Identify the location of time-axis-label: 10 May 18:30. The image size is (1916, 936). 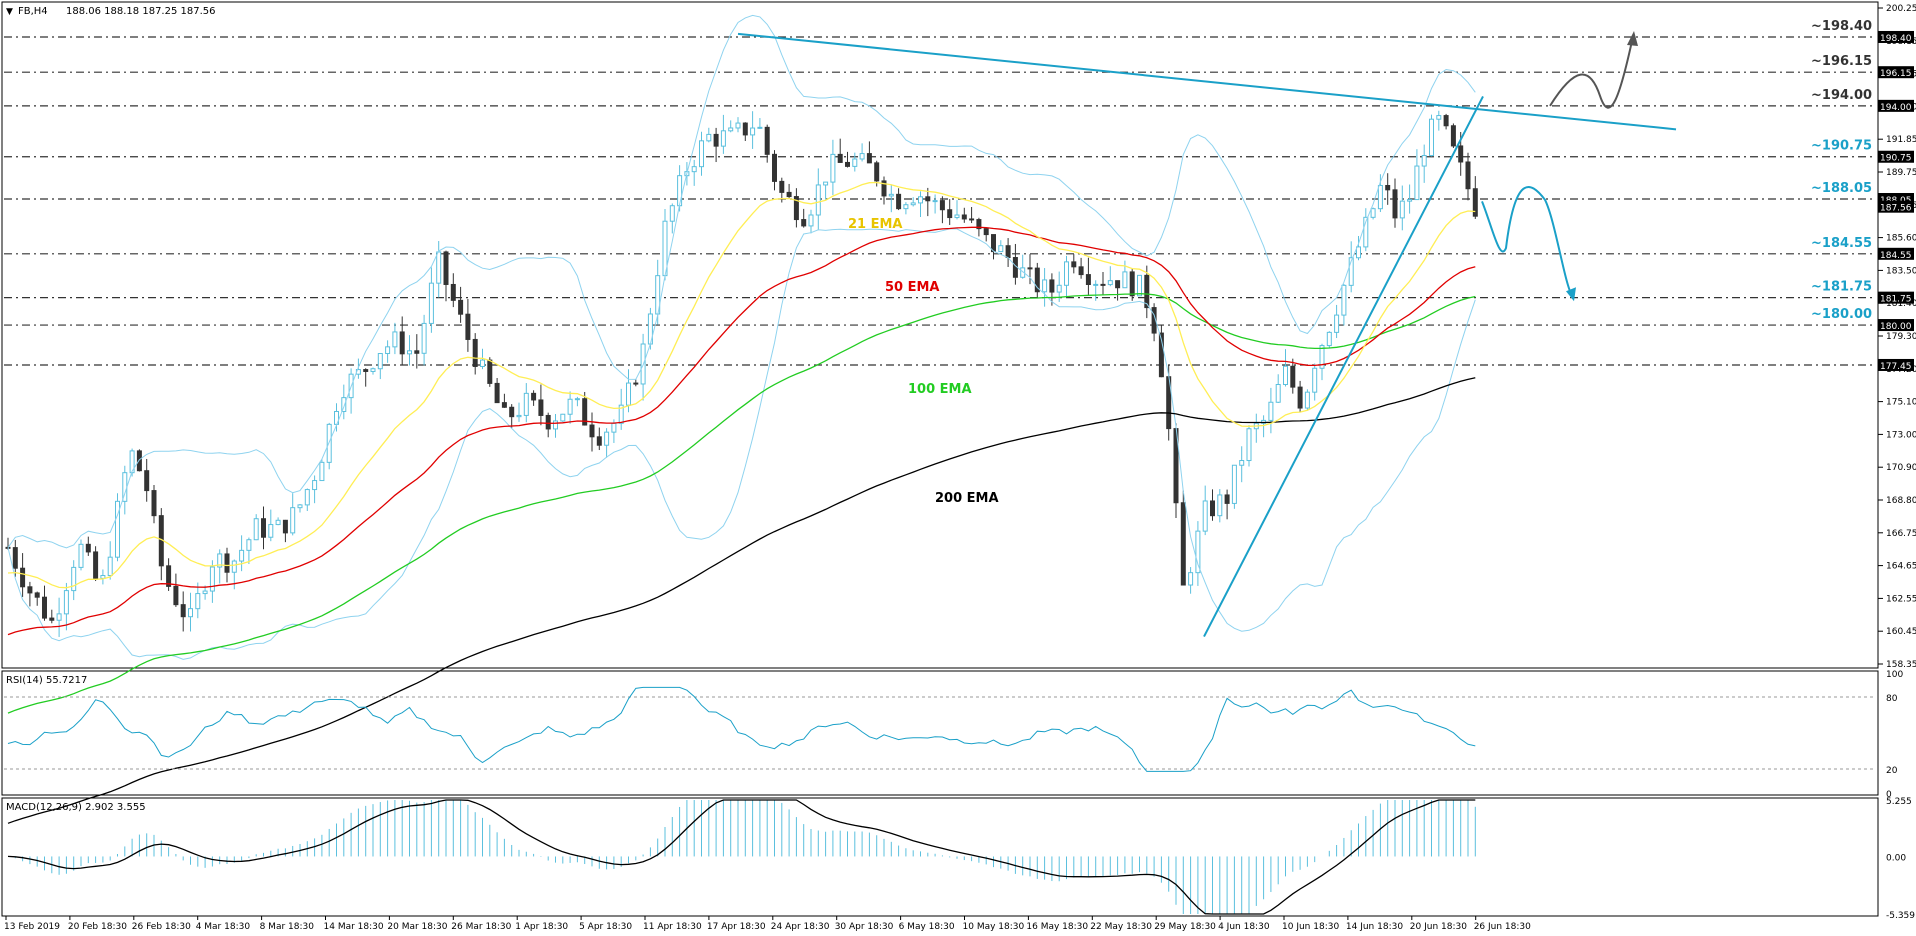
(994, 927).